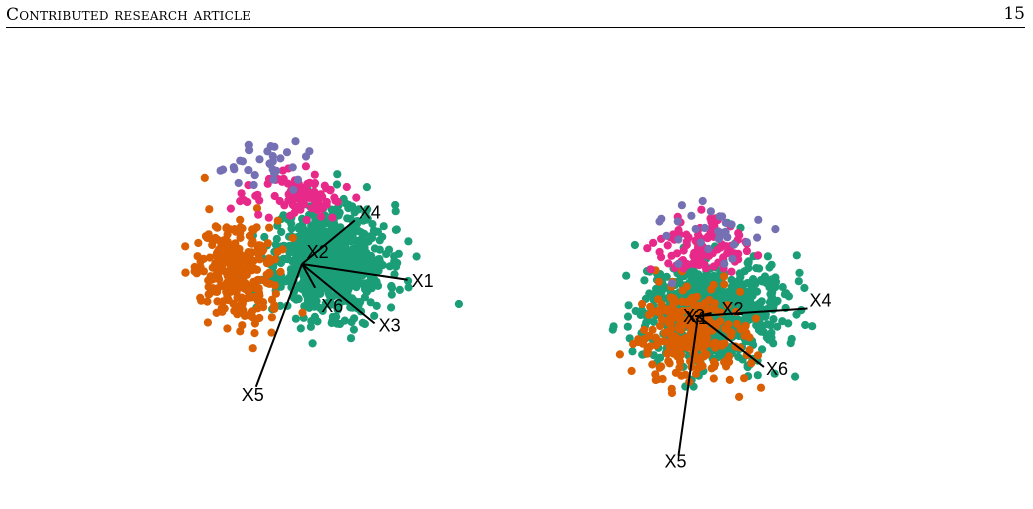 The image size is (1033, 509). I want to click on axis-line-x1, so click(354, 272).